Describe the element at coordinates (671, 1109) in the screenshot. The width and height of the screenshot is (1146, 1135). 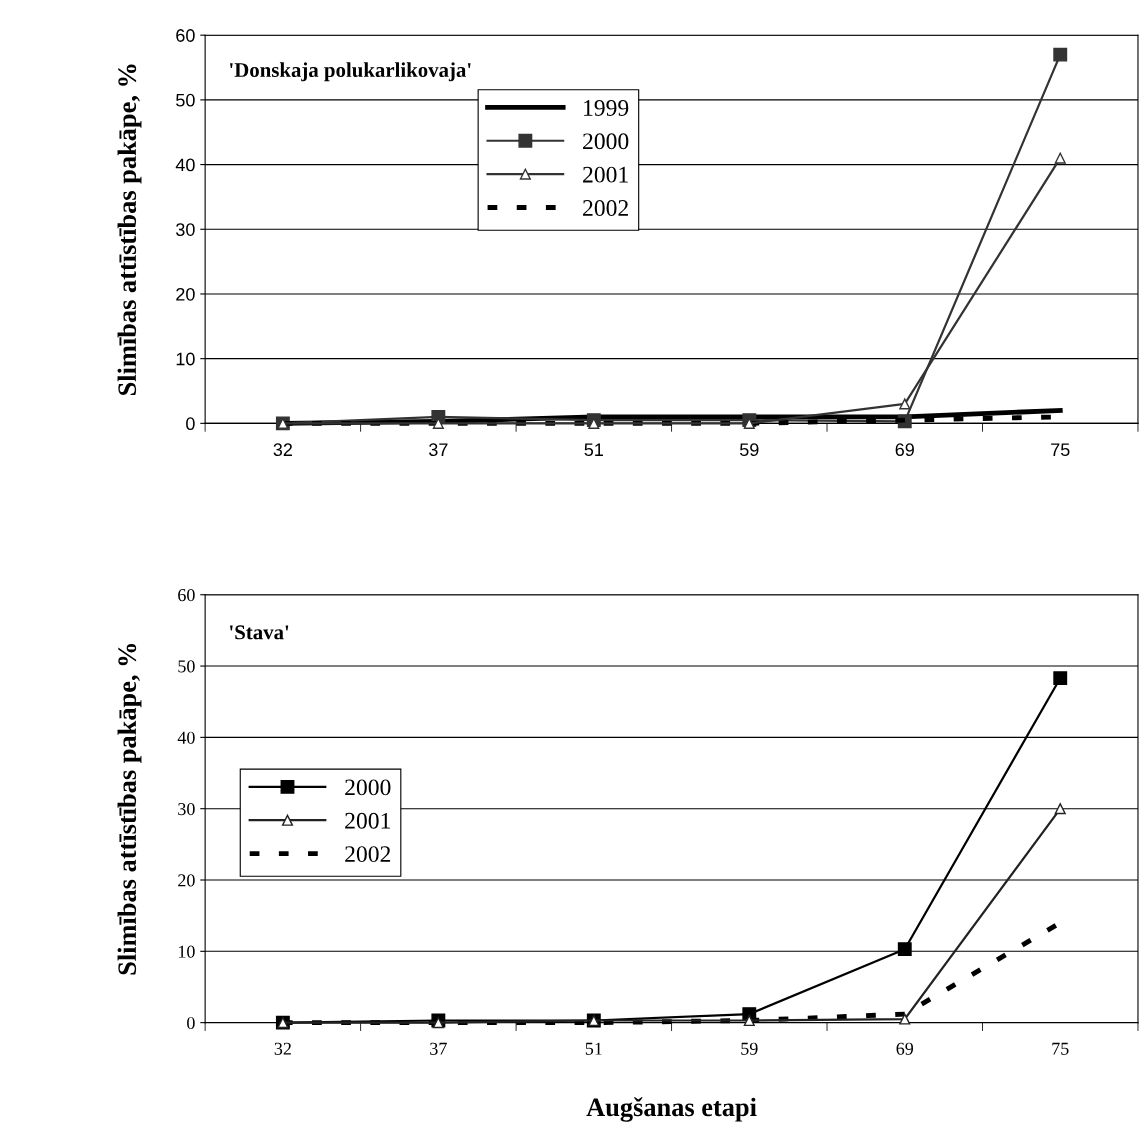
I see `x-axis-title: Augšanas etapi` at that location.